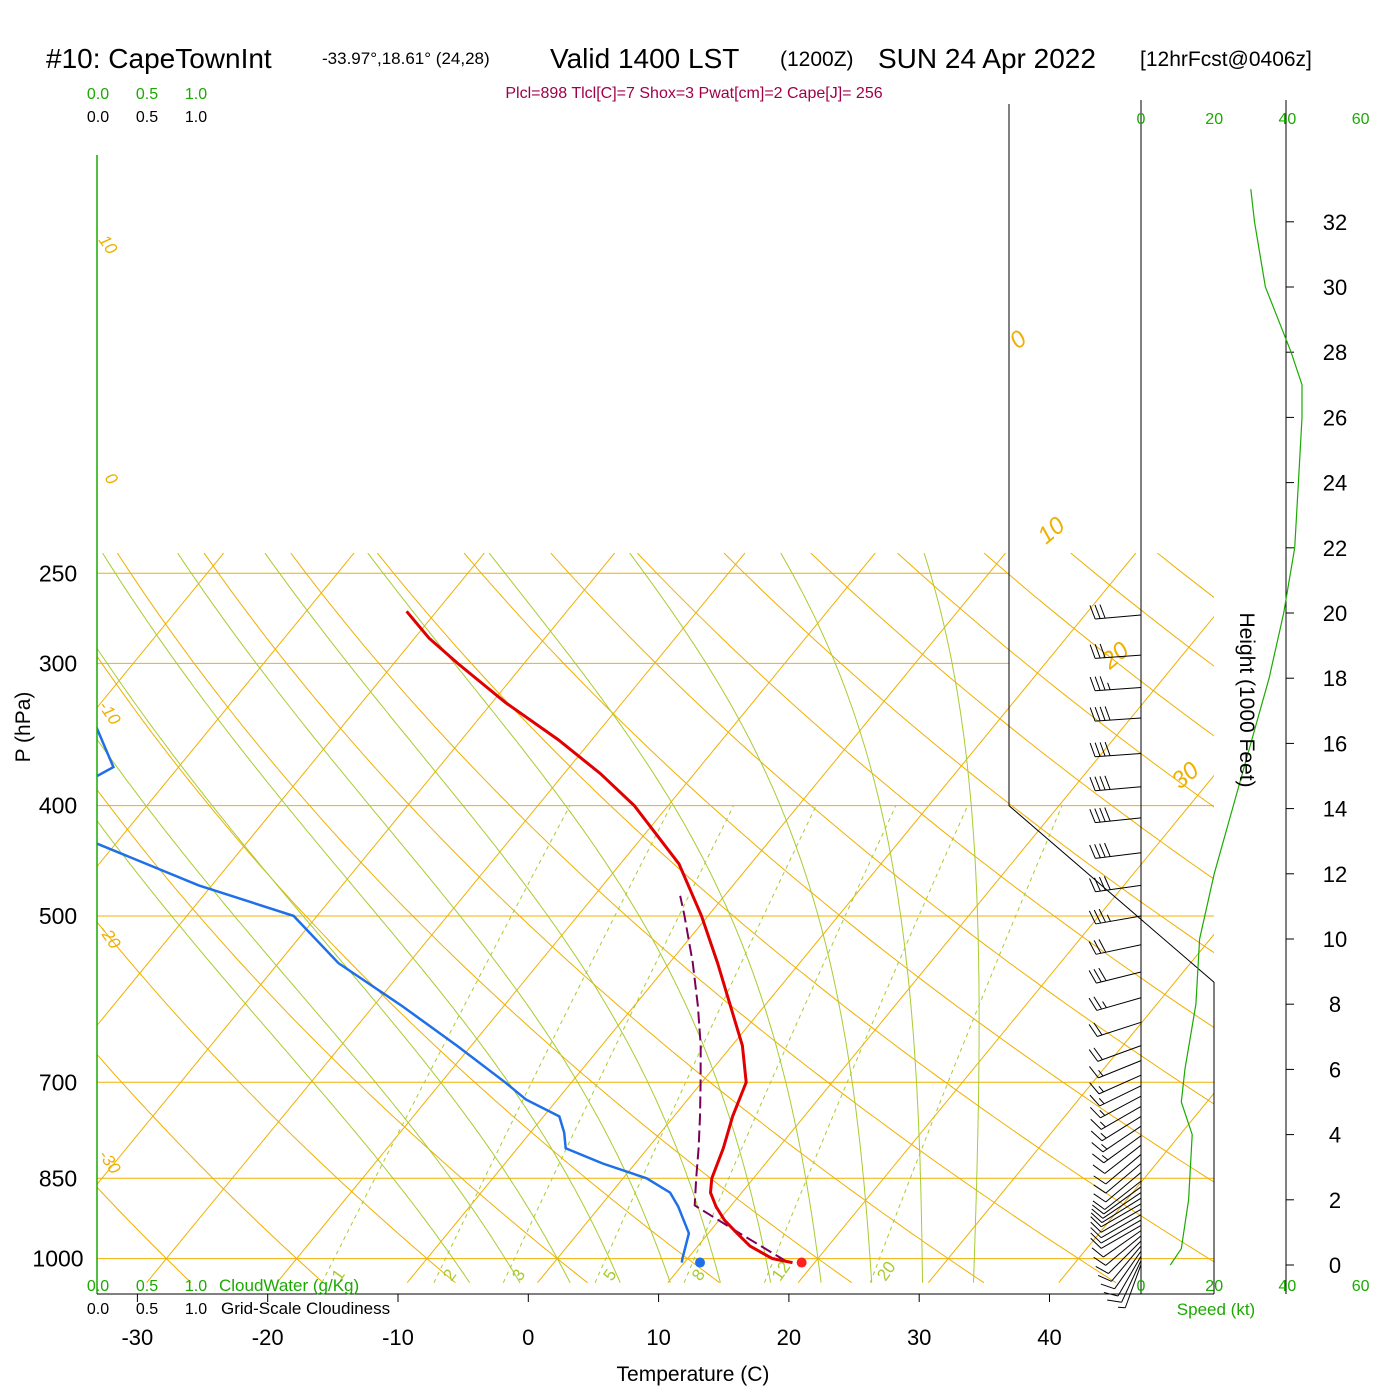 This screenshot has width=1400, height=1400. Describe the element at coordinates (1335, 809) in the screenshot. I see `height-tick-label: 14` at that location.